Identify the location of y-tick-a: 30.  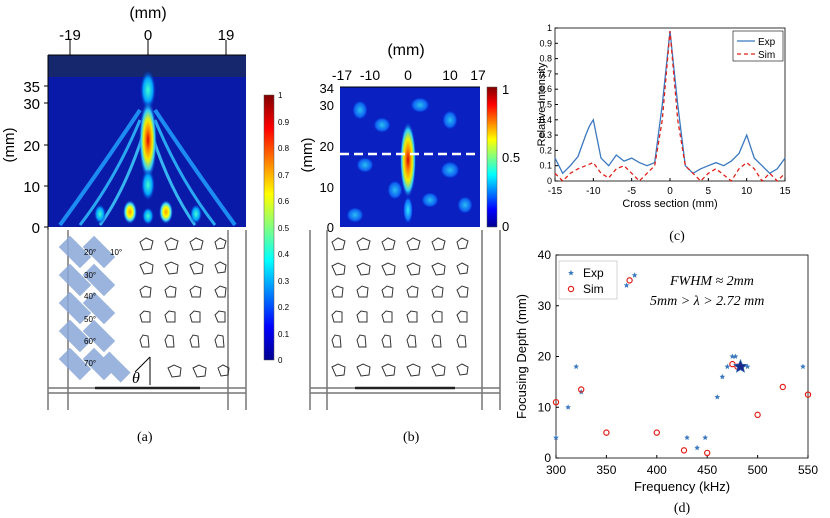
(31, 104).